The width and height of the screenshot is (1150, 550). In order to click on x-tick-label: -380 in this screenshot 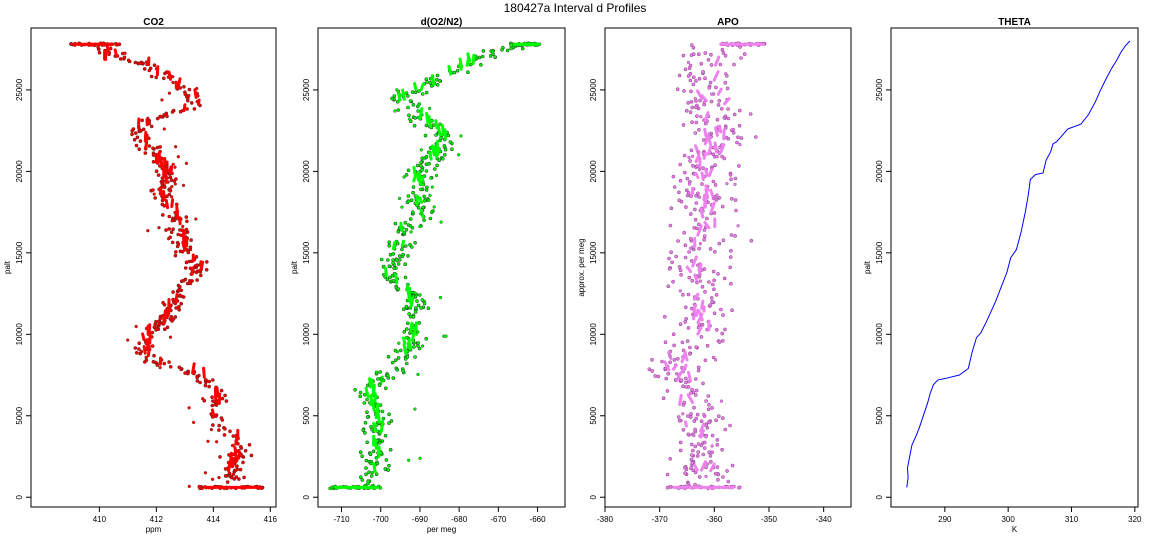, I will do `click(605, 519)`.